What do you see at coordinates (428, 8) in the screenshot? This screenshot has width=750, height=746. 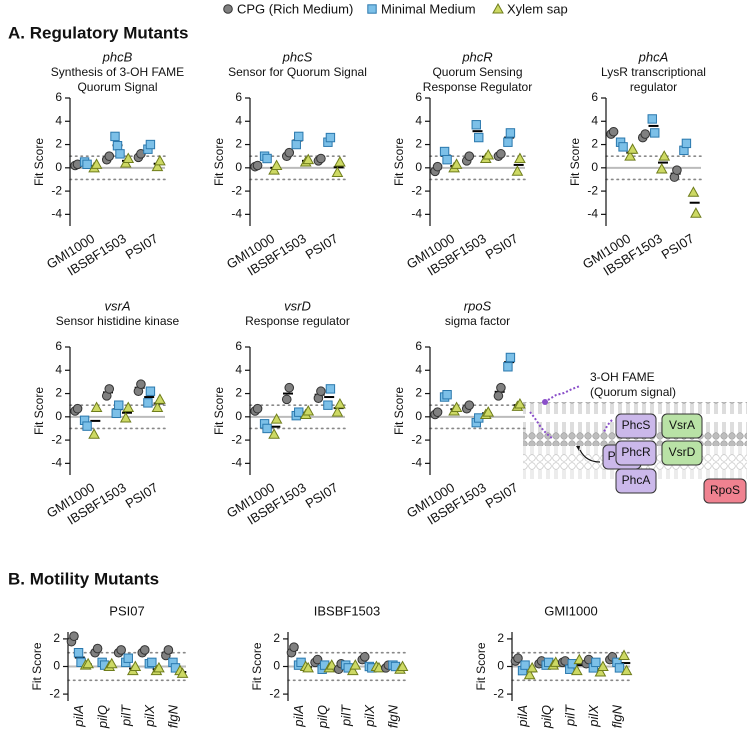 I see `legend-label: Minimal Medium` at bounding box center [428, 8].